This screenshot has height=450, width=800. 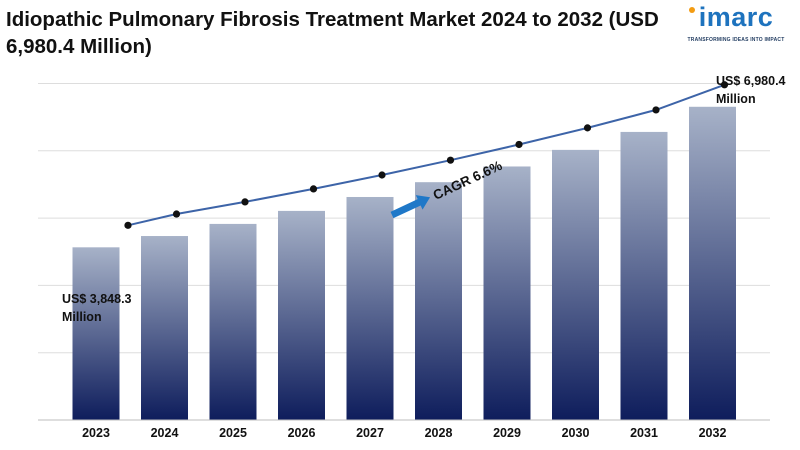 I want to click on end-value-unit: Million, so click(x=736, y=99).